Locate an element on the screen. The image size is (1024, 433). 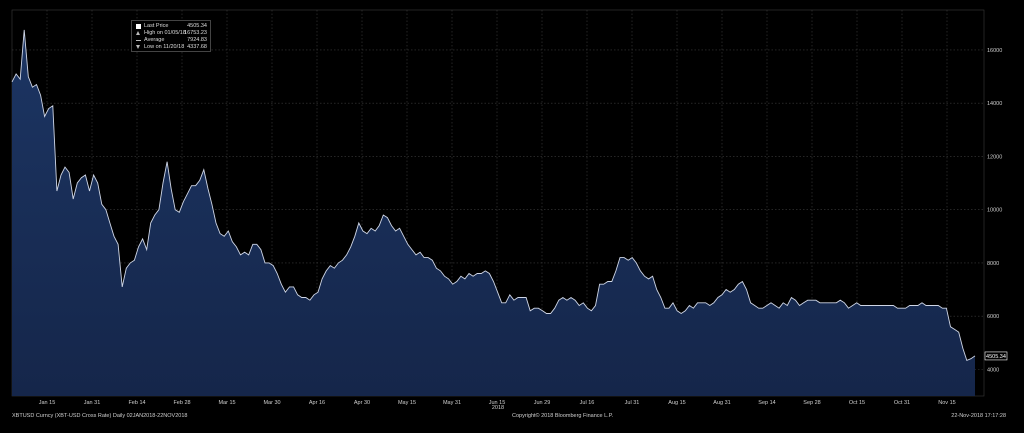
legend-value: 16753.23 is located at coordinates (195, 33).